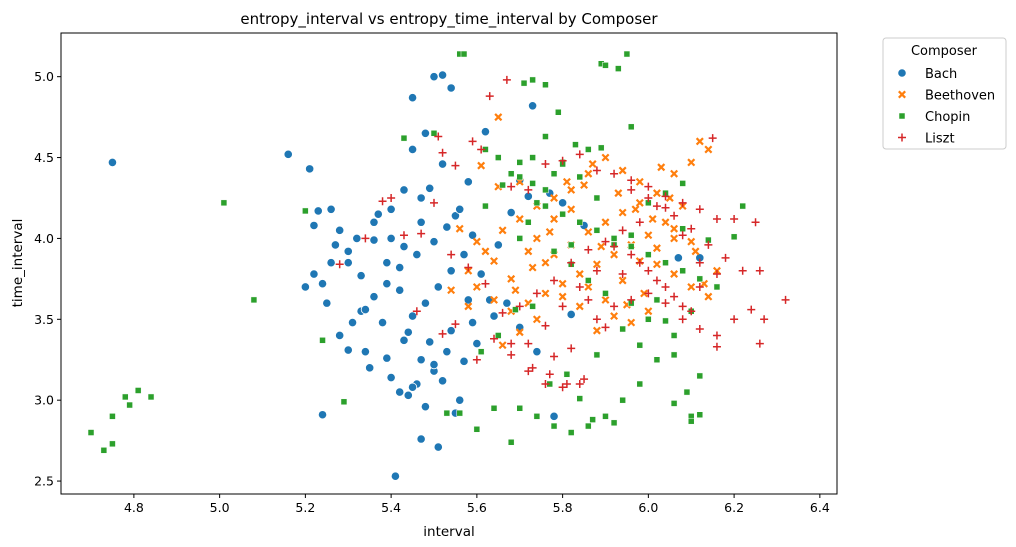 The width and height of the screenshot is (1016, 547). Describe the element at coordinates (563, 507) in the screenshot. I see `x-tick-label: 5.8` at that location.